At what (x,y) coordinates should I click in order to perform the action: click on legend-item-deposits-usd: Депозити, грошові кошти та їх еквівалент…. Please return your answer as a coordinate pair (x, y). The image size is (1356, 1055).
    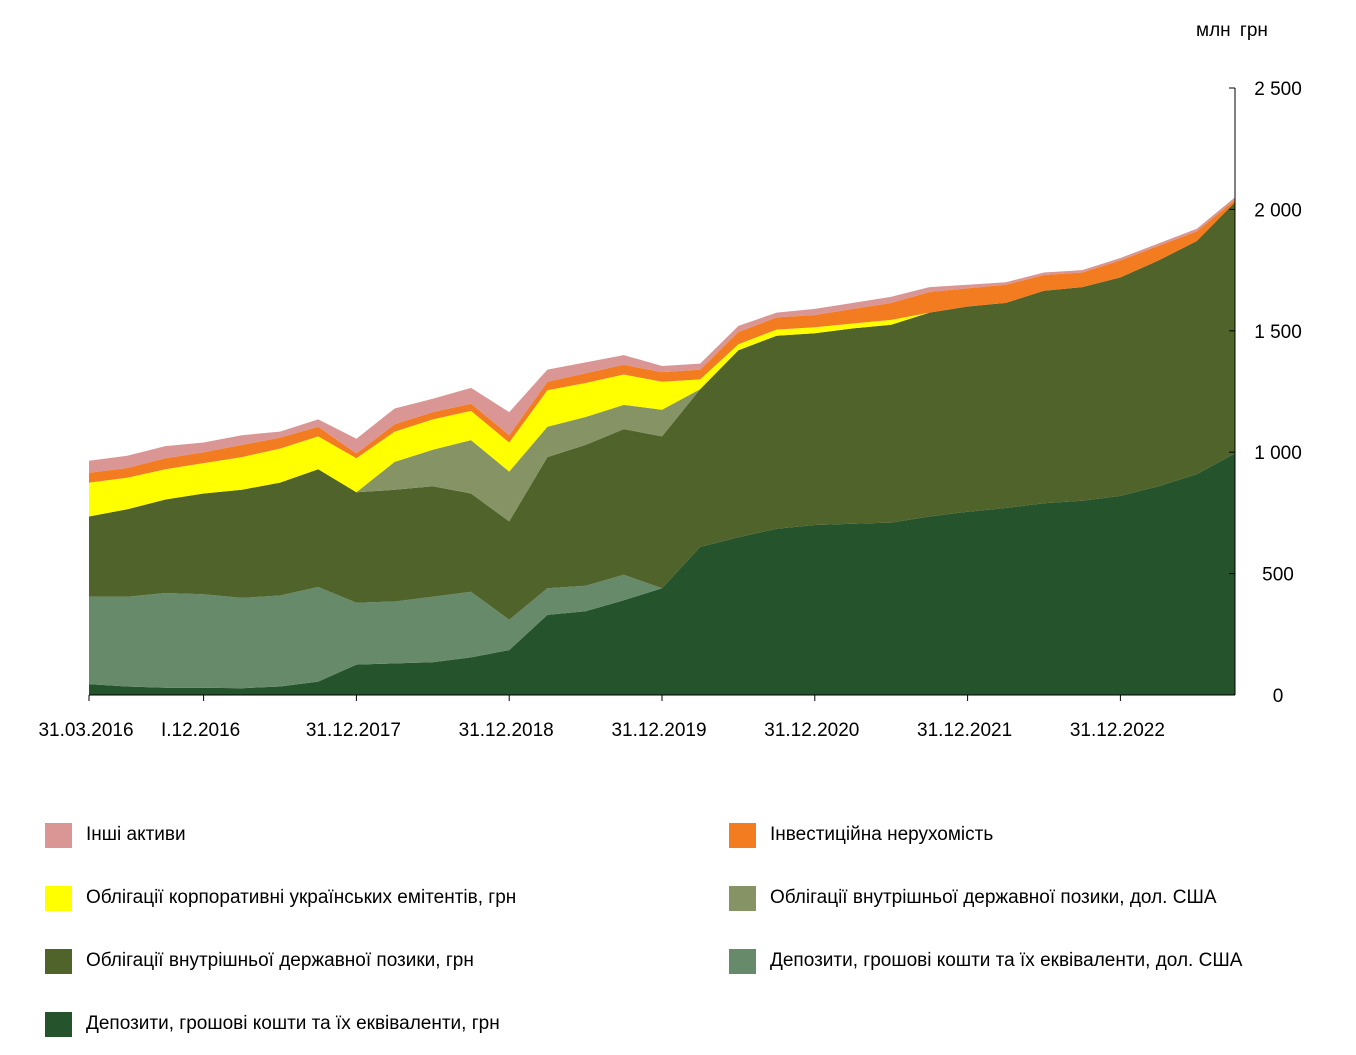
    Looking at the image, I should click on (985, 961).